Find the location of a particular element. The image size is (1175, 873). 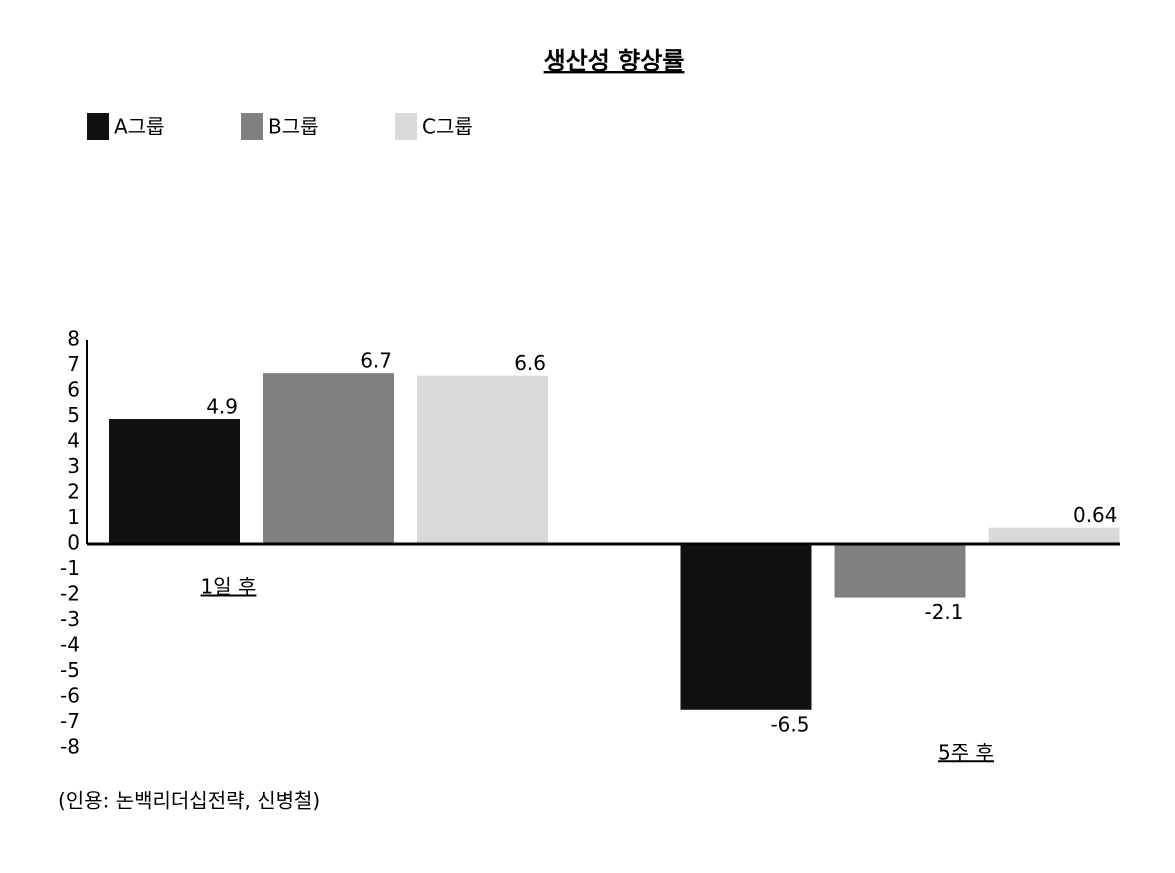

y-tick-label: -1 is located at coordinates (70, 568).